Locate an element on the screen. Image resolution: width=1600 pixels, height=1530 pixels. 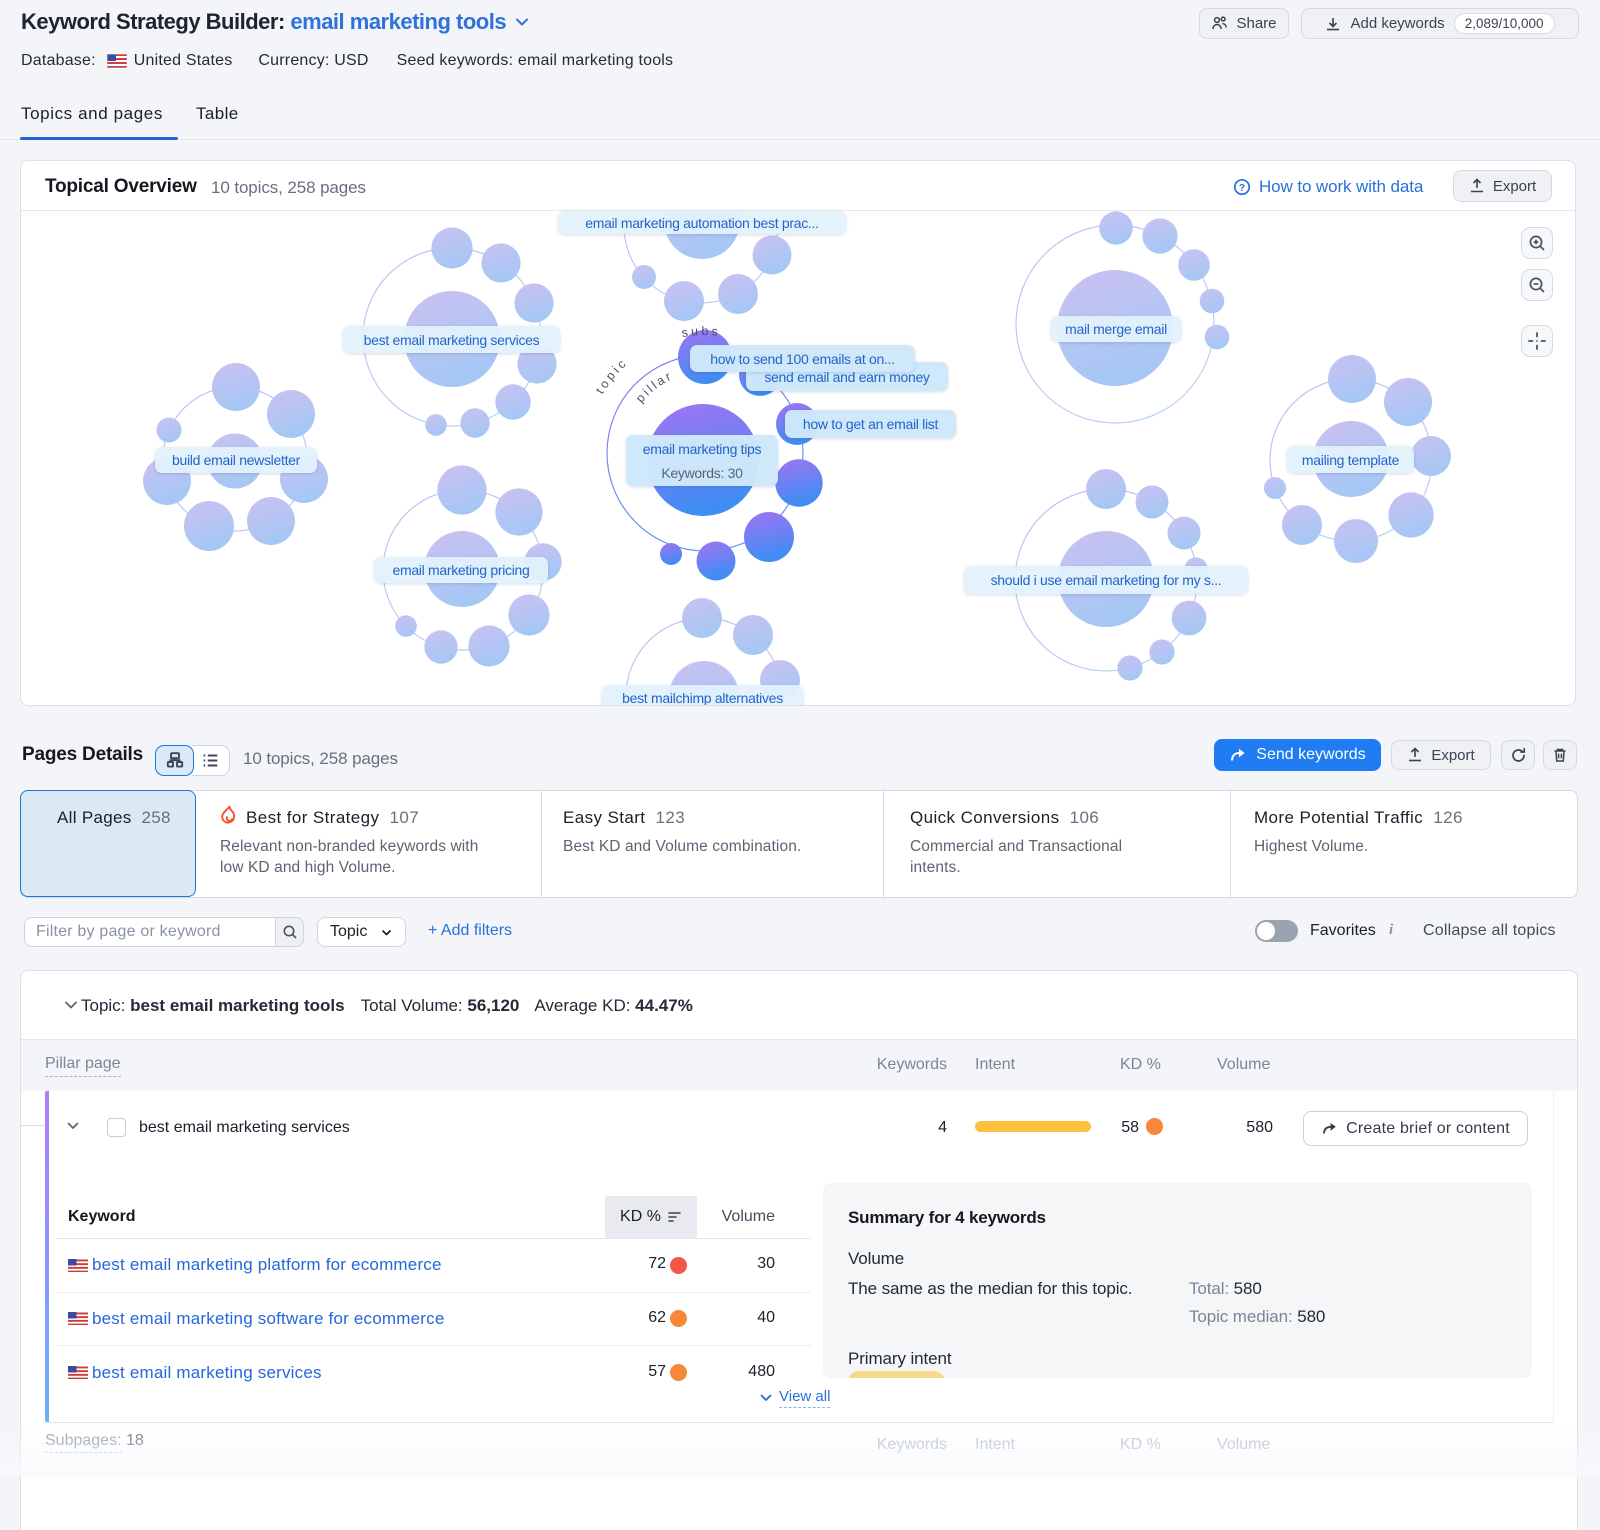
svg-text: pillar is located at coordinates (654, 386).